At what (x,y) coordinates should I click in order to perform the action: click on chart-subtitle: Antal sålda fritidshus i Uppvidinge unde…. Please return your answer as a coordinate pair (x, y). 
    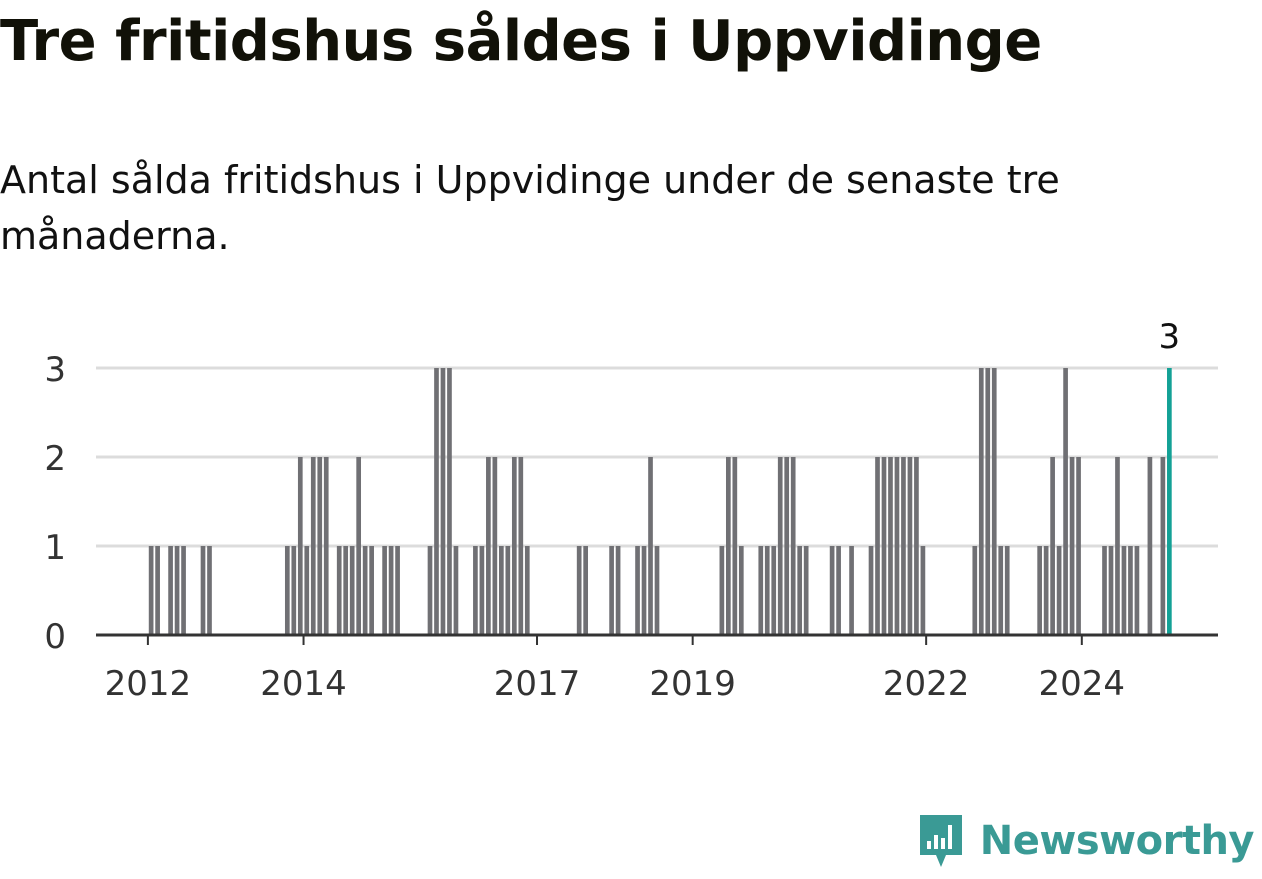
    Looking at the image, I should click on (530, 208).